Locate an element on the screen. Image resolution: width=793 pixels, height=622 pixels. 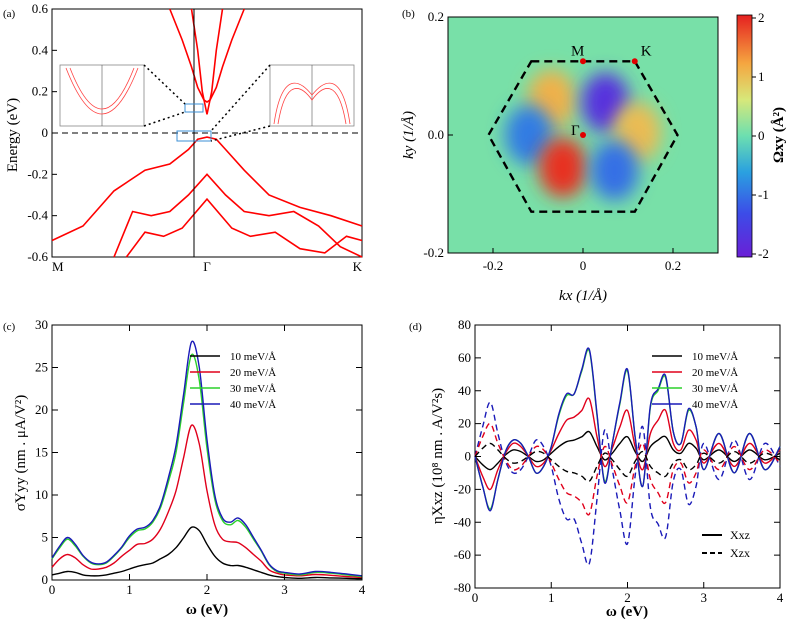
panel-c-legend: 10 meV/Å 20 meV/Å 30 meV/Å 40 meV/Å is located at coordinates (233, 381).